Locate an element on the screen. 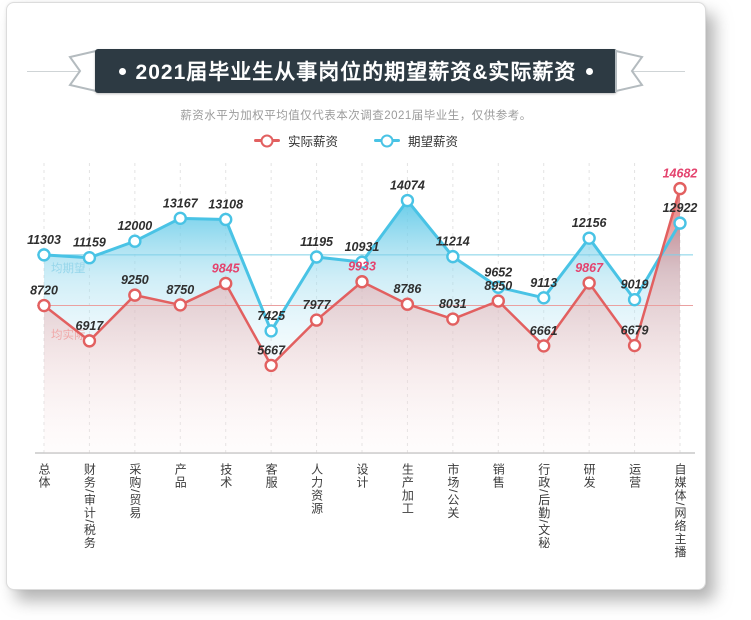 This screenshot has height=620, width=751. value-label: 9652 is located at coordinates (498, 272).